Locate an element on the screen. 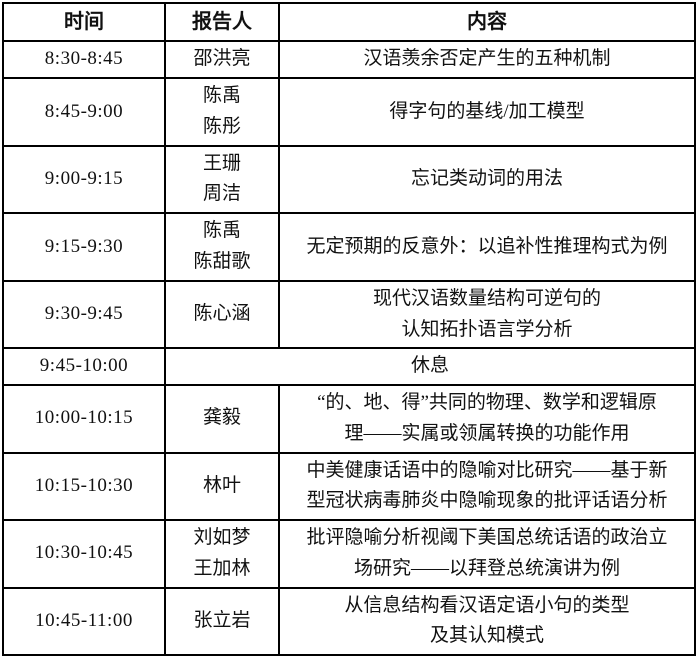  speaker-cell: 刘如梦 王加林 is located at coordinates (222, 554).